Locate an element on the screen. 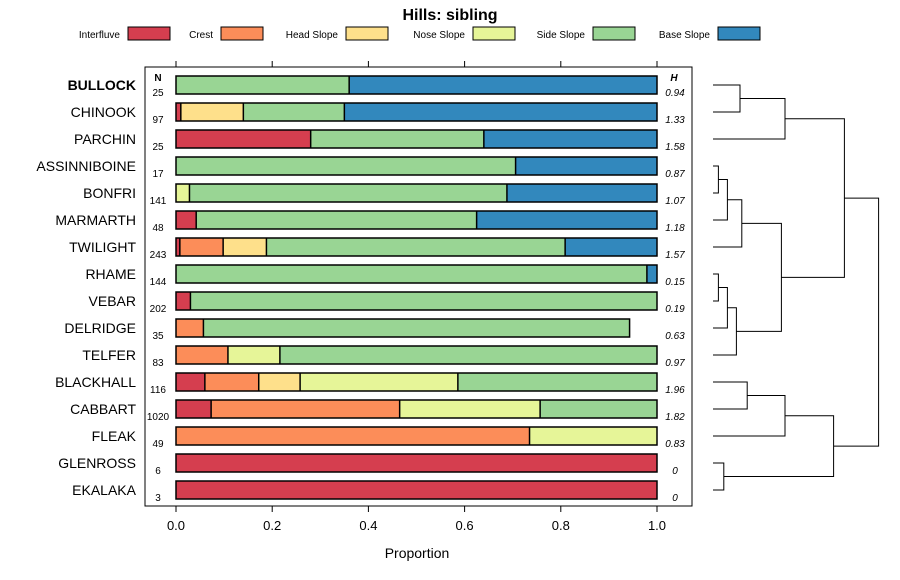 Image resolution: width=900 pixels, height=580 pixels. x-tick-label: 0.2 is located at coordinates (272, 525).